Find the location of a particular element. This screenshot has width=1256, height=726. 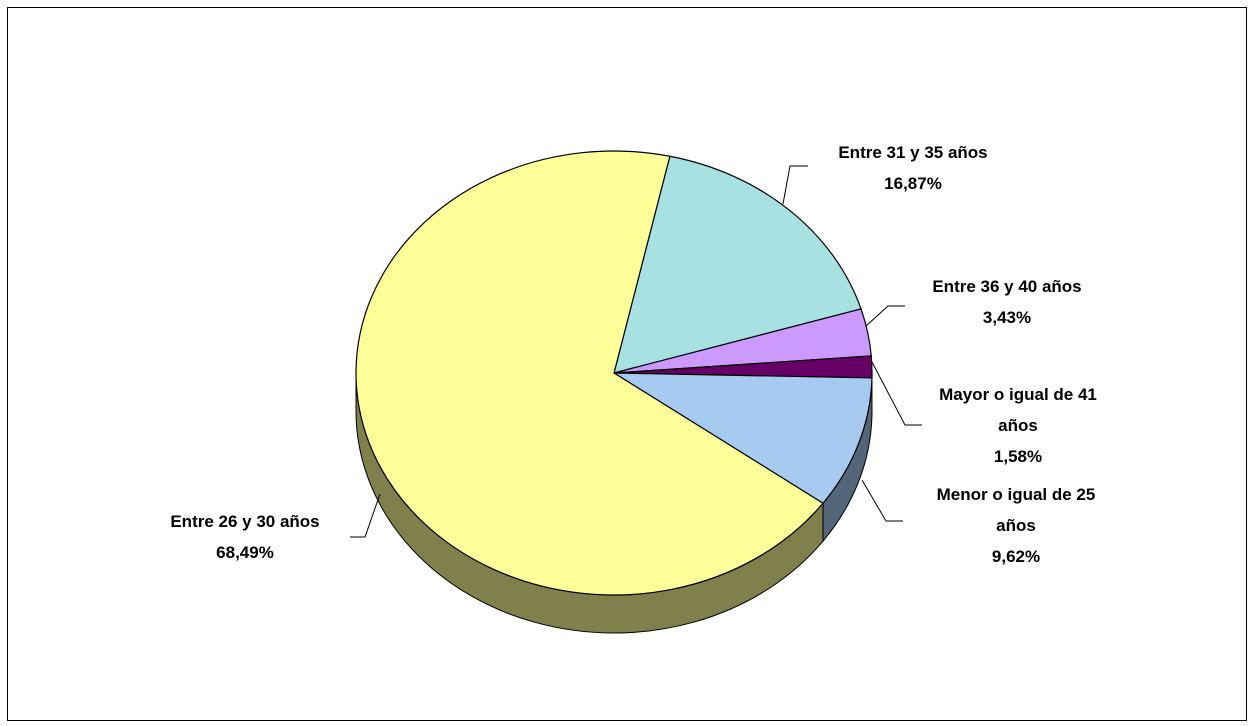

leader-line-mayor-o-igual-de-41-anos is located at coordinates (896, 393).